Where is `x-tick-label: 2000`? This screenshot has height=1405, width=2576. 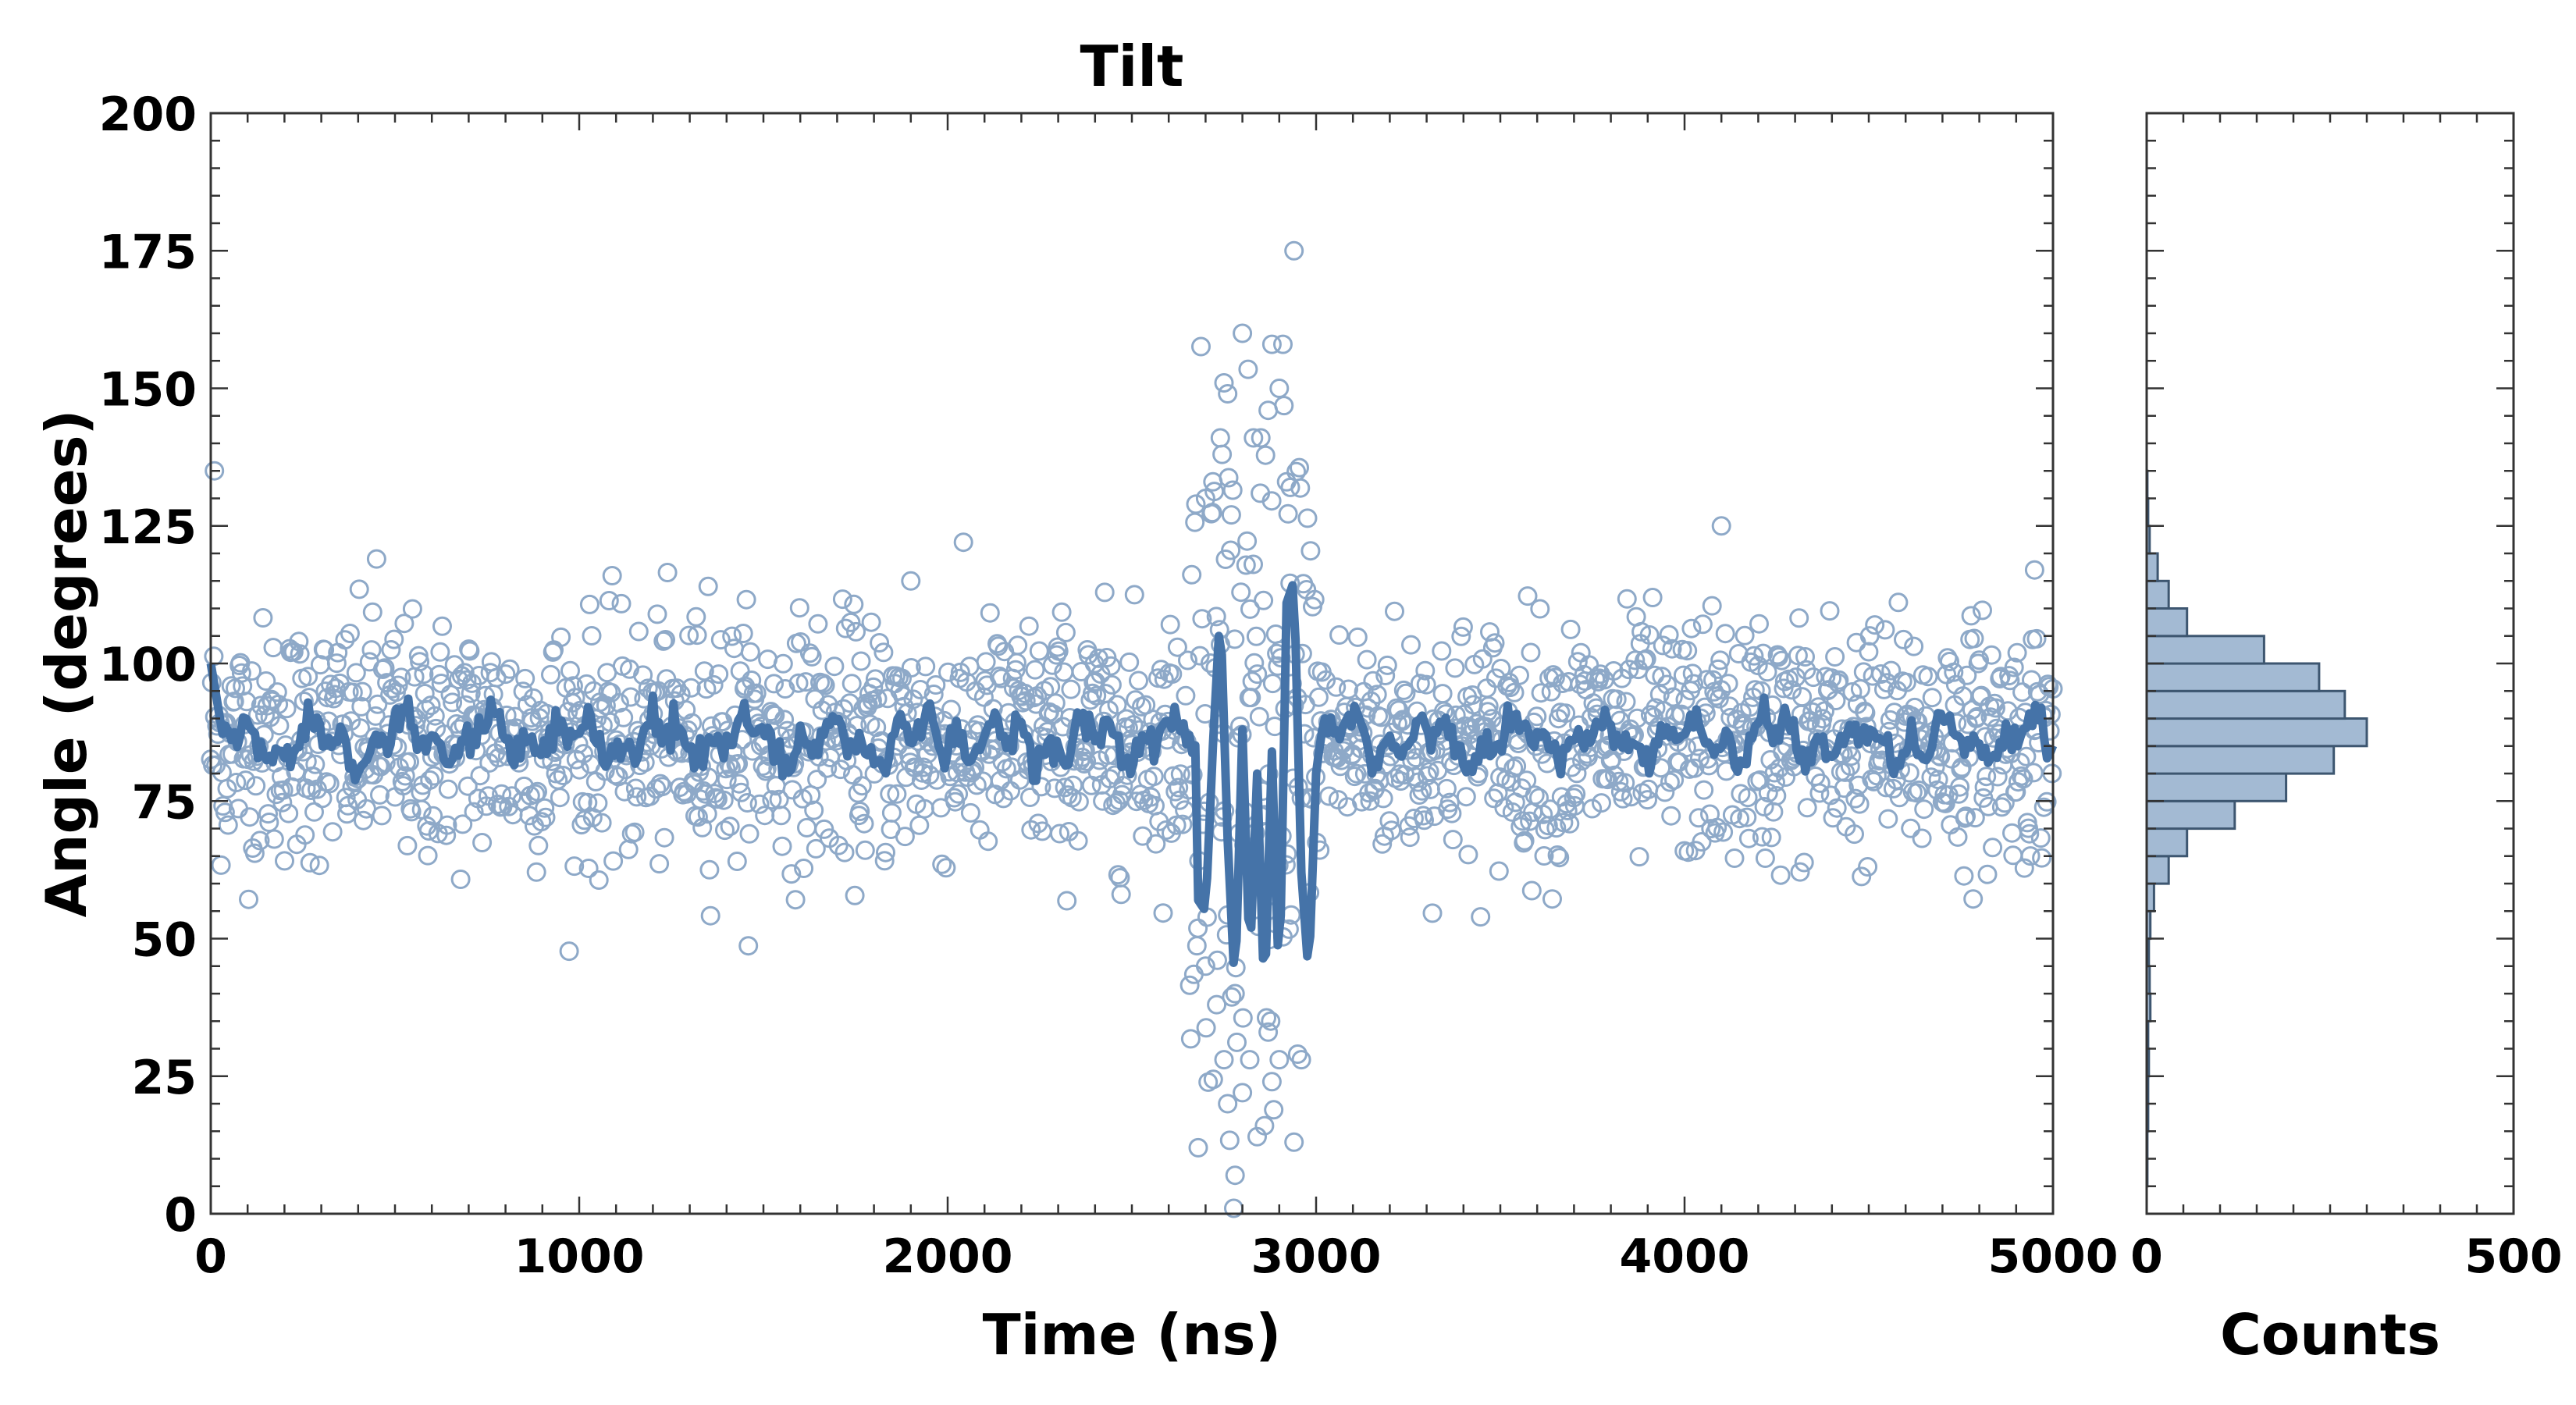
x-tick-label: 2000 is located at coordinates (948, 1256).